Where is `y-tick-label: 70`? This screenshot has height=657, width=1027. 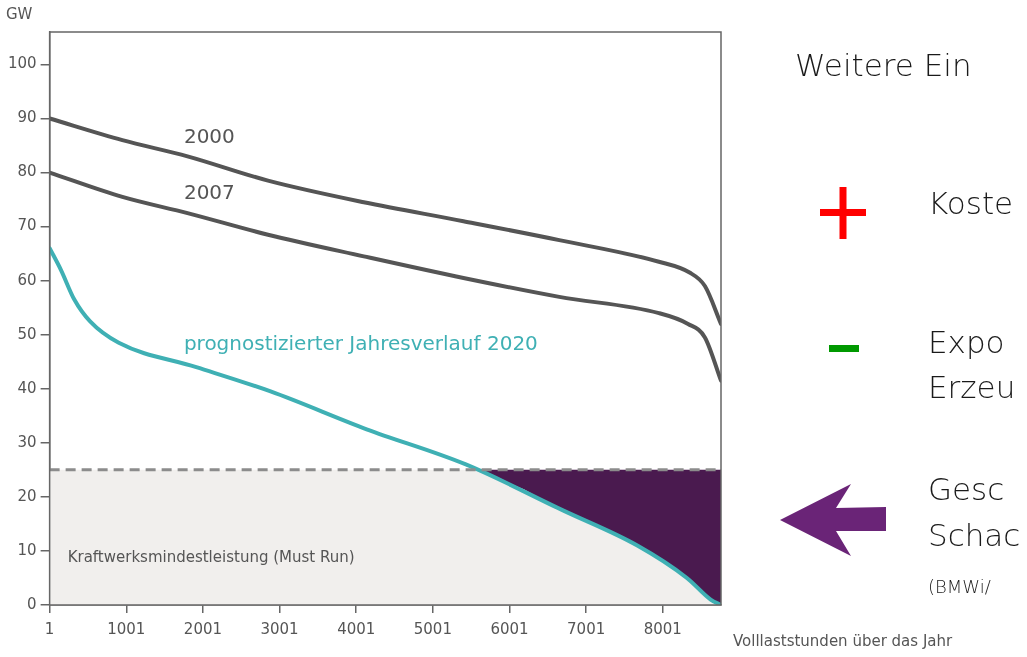
y-tick-label: 70 is located at coordinates (27, 225).